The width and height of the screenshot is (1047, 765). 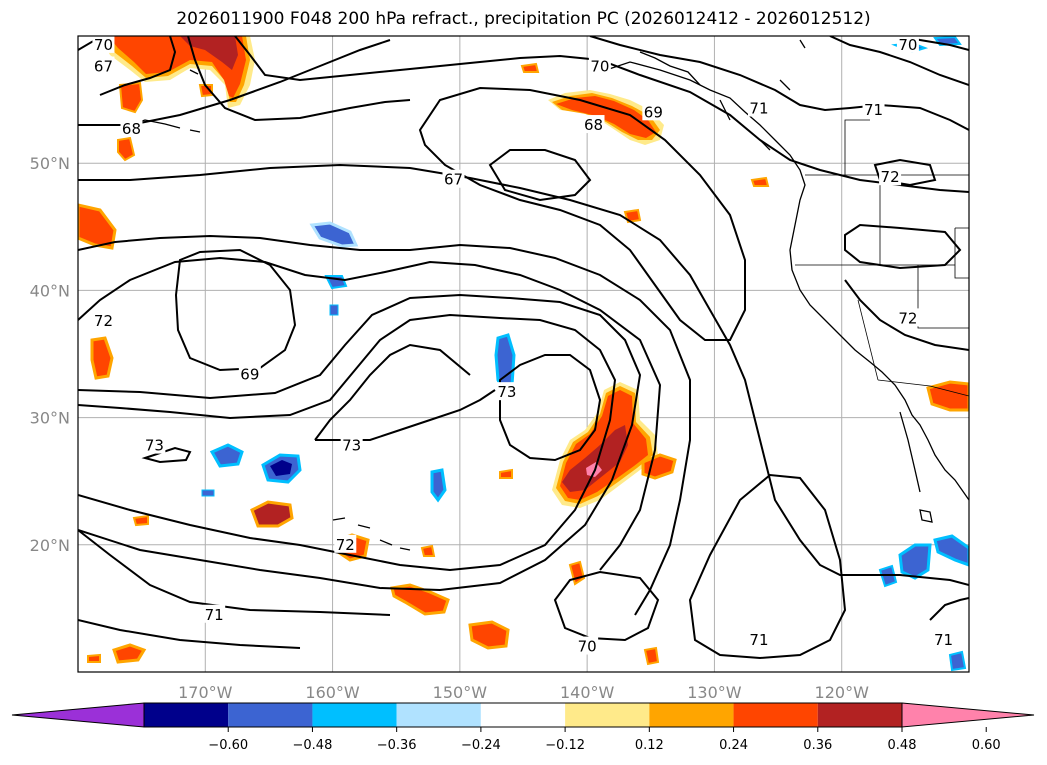 What do you see at coordinates (817, 745) in the screenshot?
I see `colorbar-tick-label: 0.36` at bounding box center [817, 745].